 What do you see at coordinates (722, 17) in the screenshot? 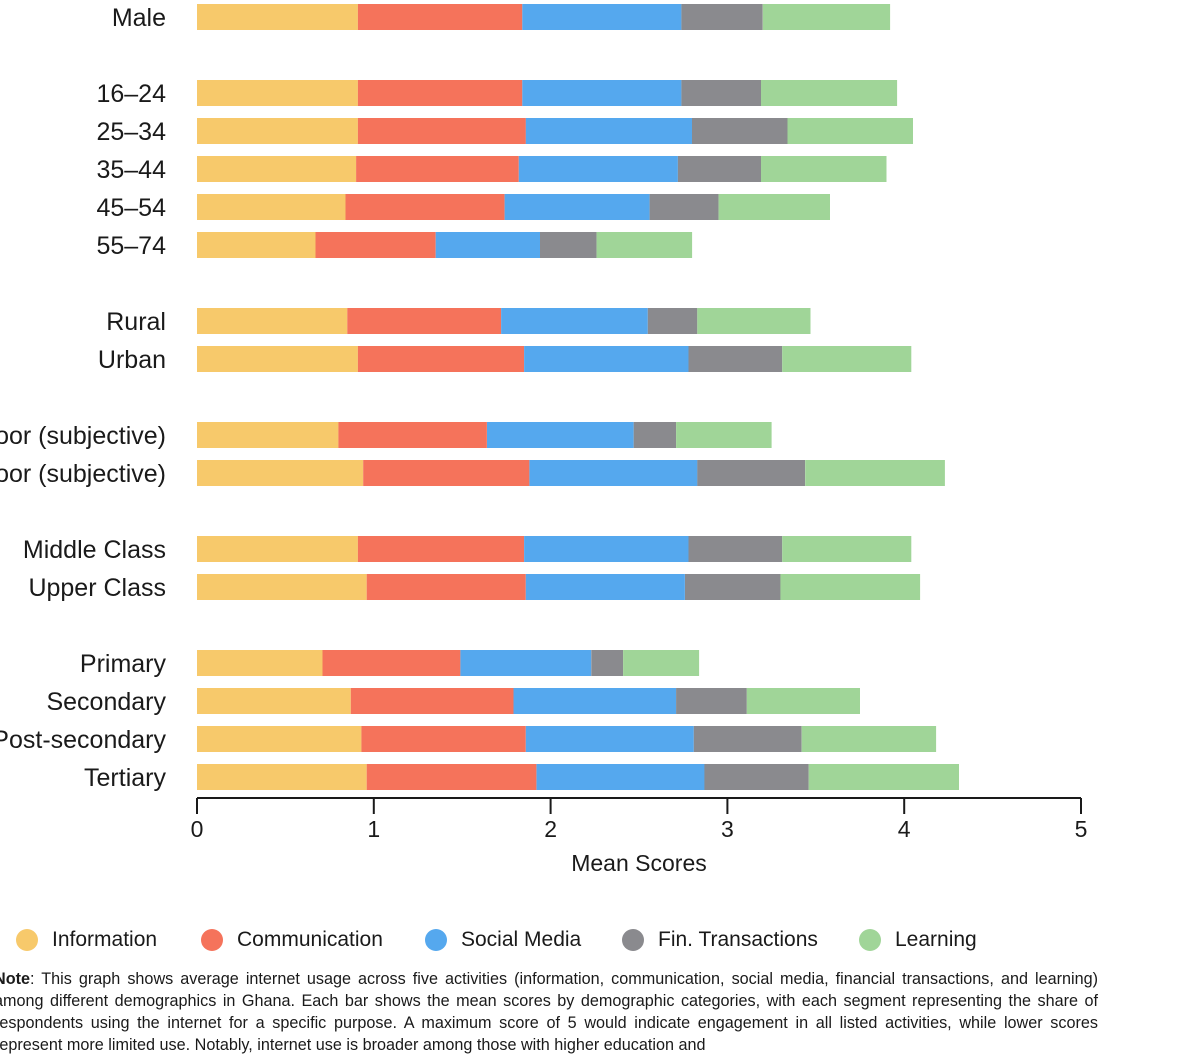
I see `bar-fin-transactions-male` at bounding box center [722, 17].